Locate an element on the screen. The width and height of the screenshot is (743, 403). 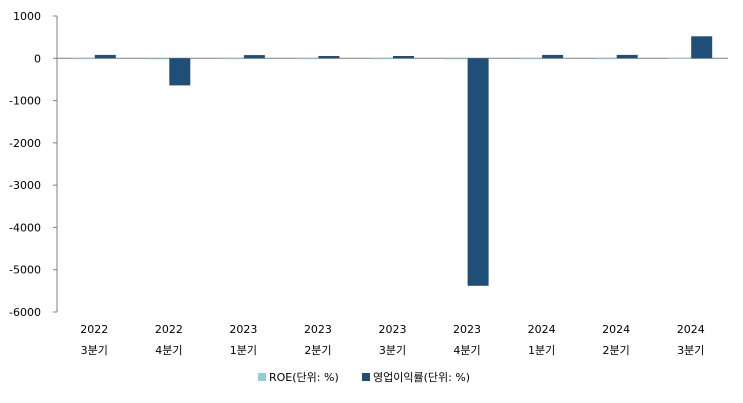
y-tick-label: -2000 is located at coordinates (25, 143).